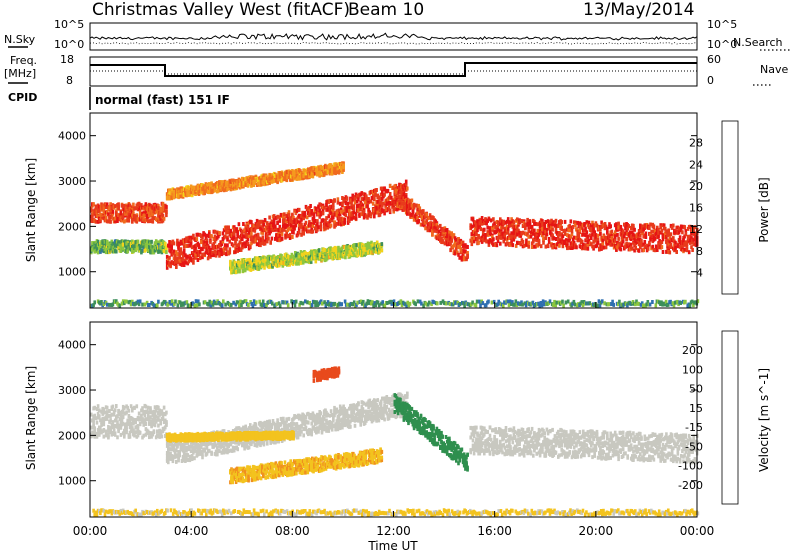 This screenshot has width=800, height=554. Describe the element at coordinates (393, 69) in the screenshot. I see `frequency-trace` at that location.